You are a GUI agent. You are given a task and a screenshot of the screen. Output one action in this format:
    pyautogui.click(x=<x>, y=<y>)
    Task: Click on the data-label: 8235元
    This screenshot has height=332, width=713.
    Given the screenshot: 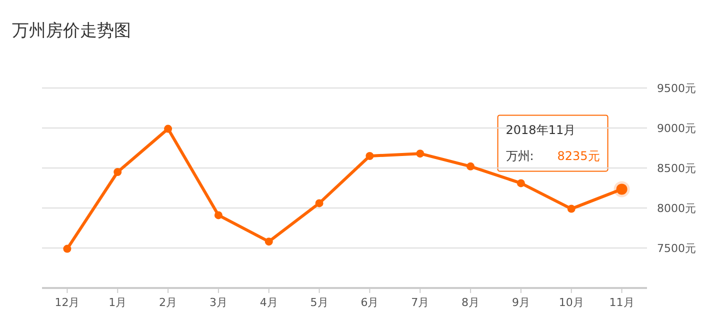 What is the action you would take?
    pyautogui.click(x=578, y=156)
    